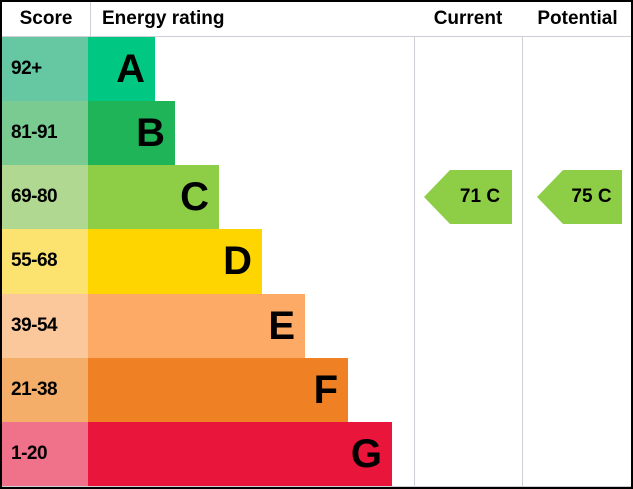 Image resolution: width=633 pixels, height=489 pixels. Describe the element at coordinates (45, 69) in the screenshot. I see `band-score: 92+` at that location.